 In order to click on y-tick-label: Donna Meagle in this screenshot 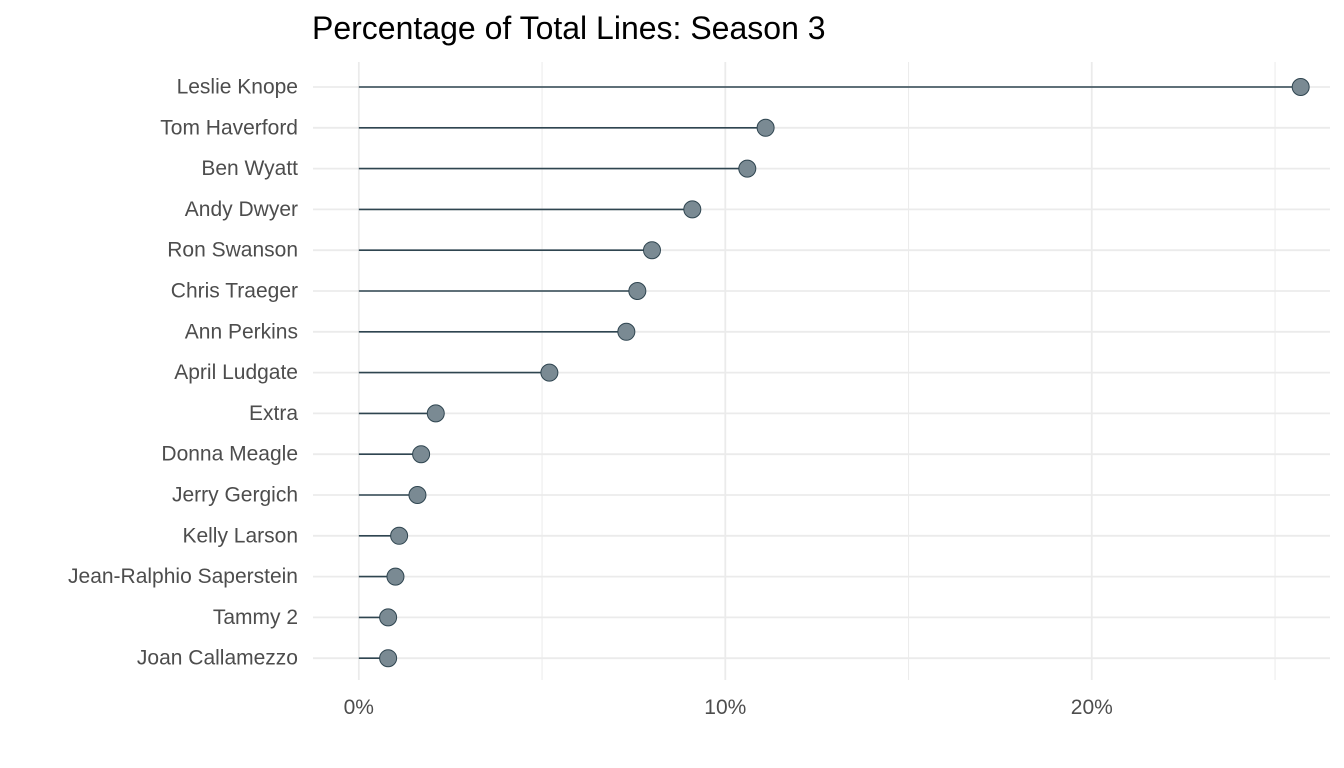, I will do `click(229, 454)`.